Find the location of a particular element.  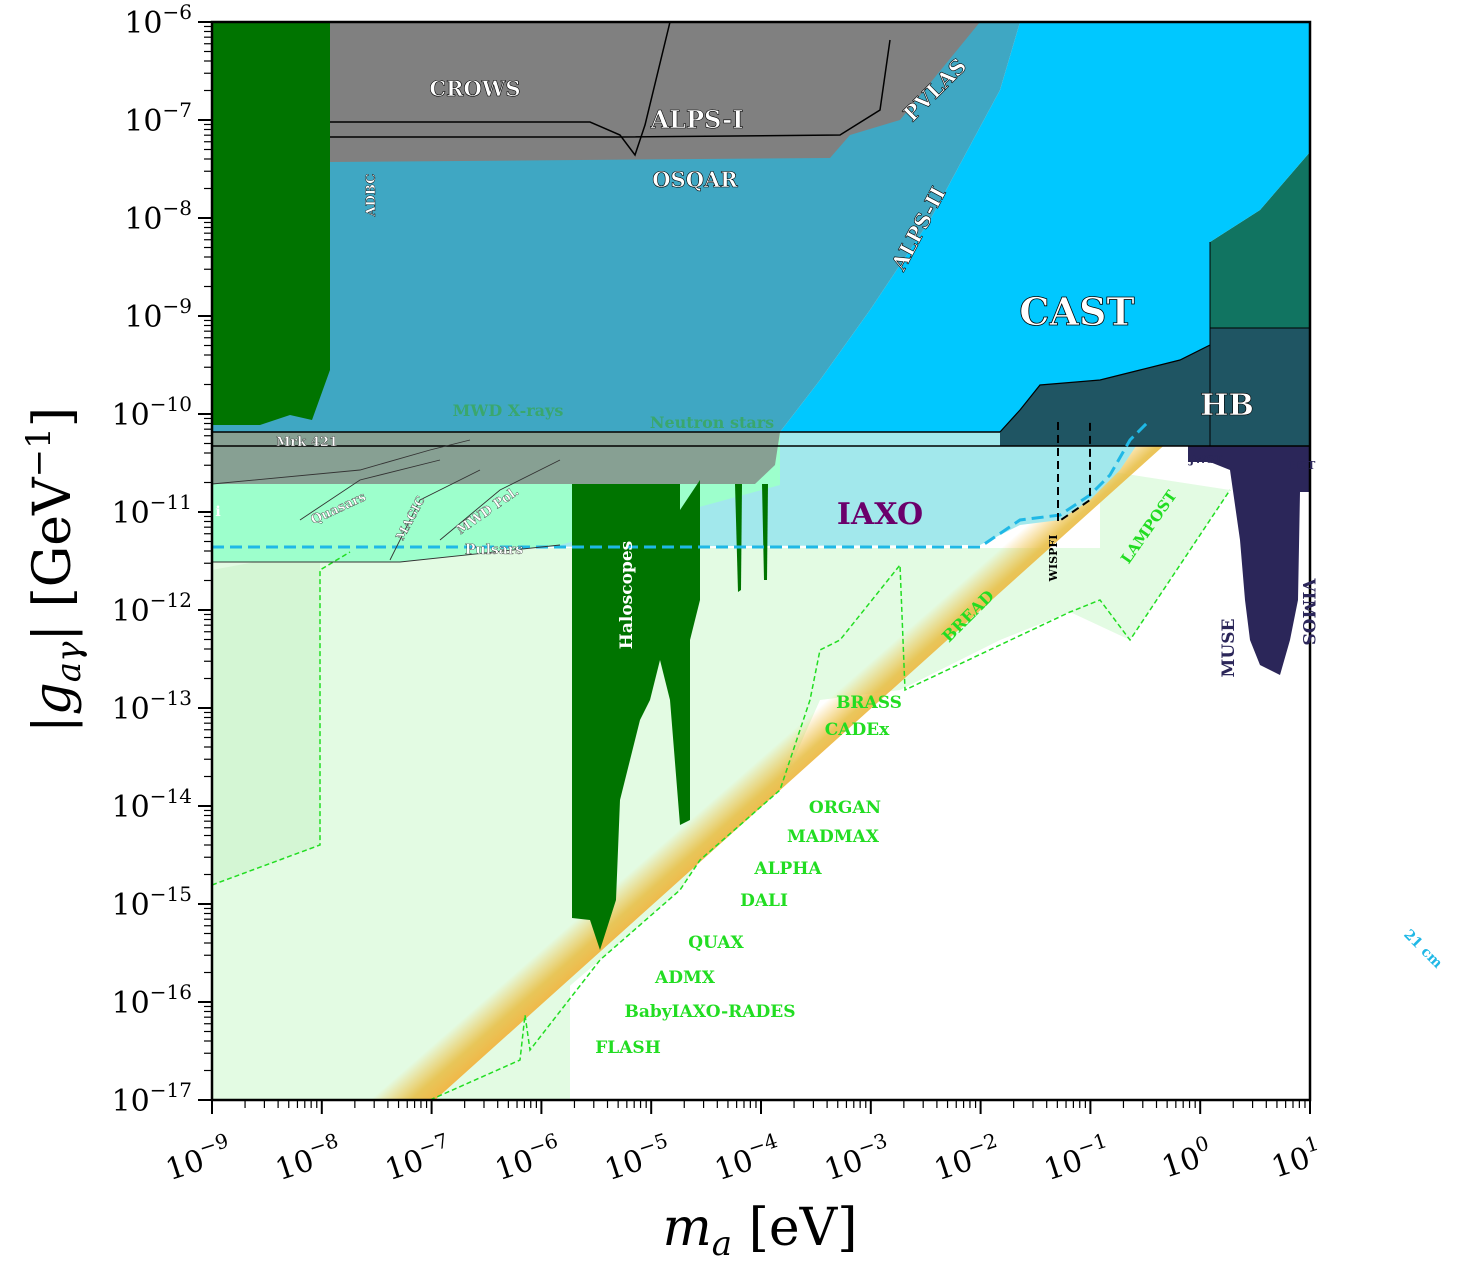

x-tick-label: 10⁻⁵ is located at coordinates (637, 1158).